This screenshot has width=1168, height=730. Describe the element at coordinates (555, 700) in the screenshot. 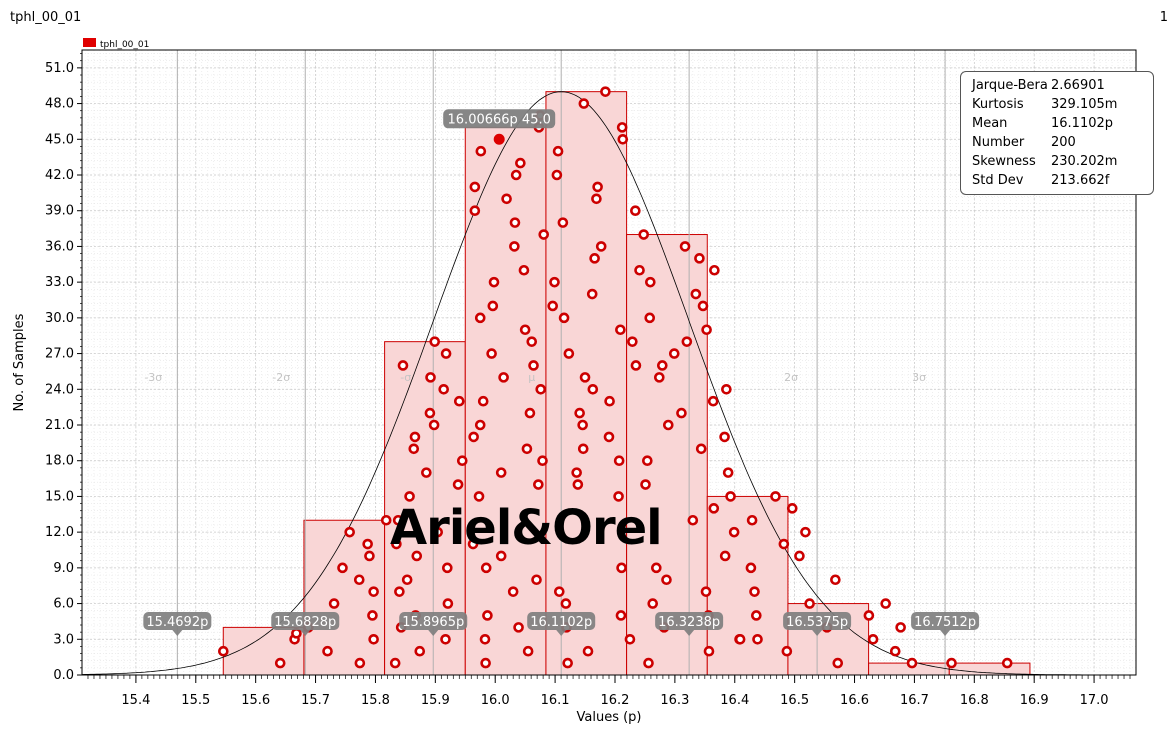

I see `x-tick-label: 16.1` at that location.